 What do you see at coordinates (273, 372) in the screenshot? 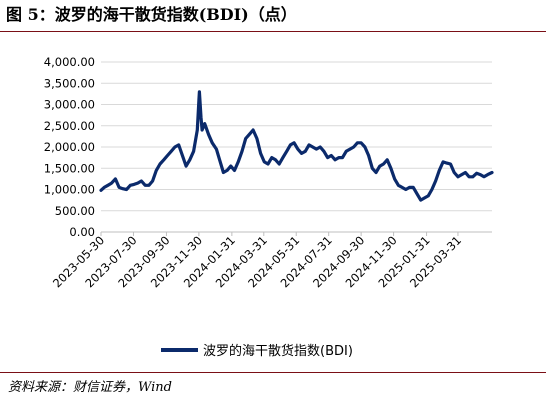
I see `source-rule` at bounding box center [273, 372].